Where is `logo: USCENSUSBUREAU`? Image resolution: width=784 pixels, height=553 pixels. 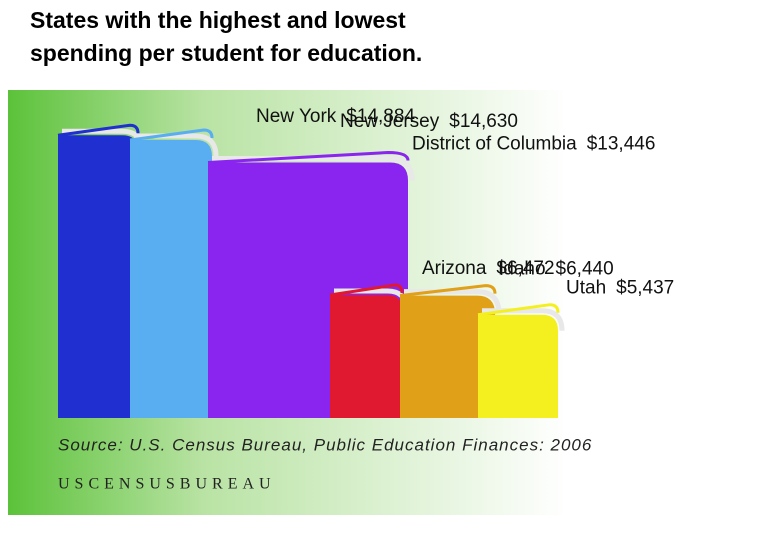
logo: USCENSUSBUREAU is located at coordinates (167, 484).